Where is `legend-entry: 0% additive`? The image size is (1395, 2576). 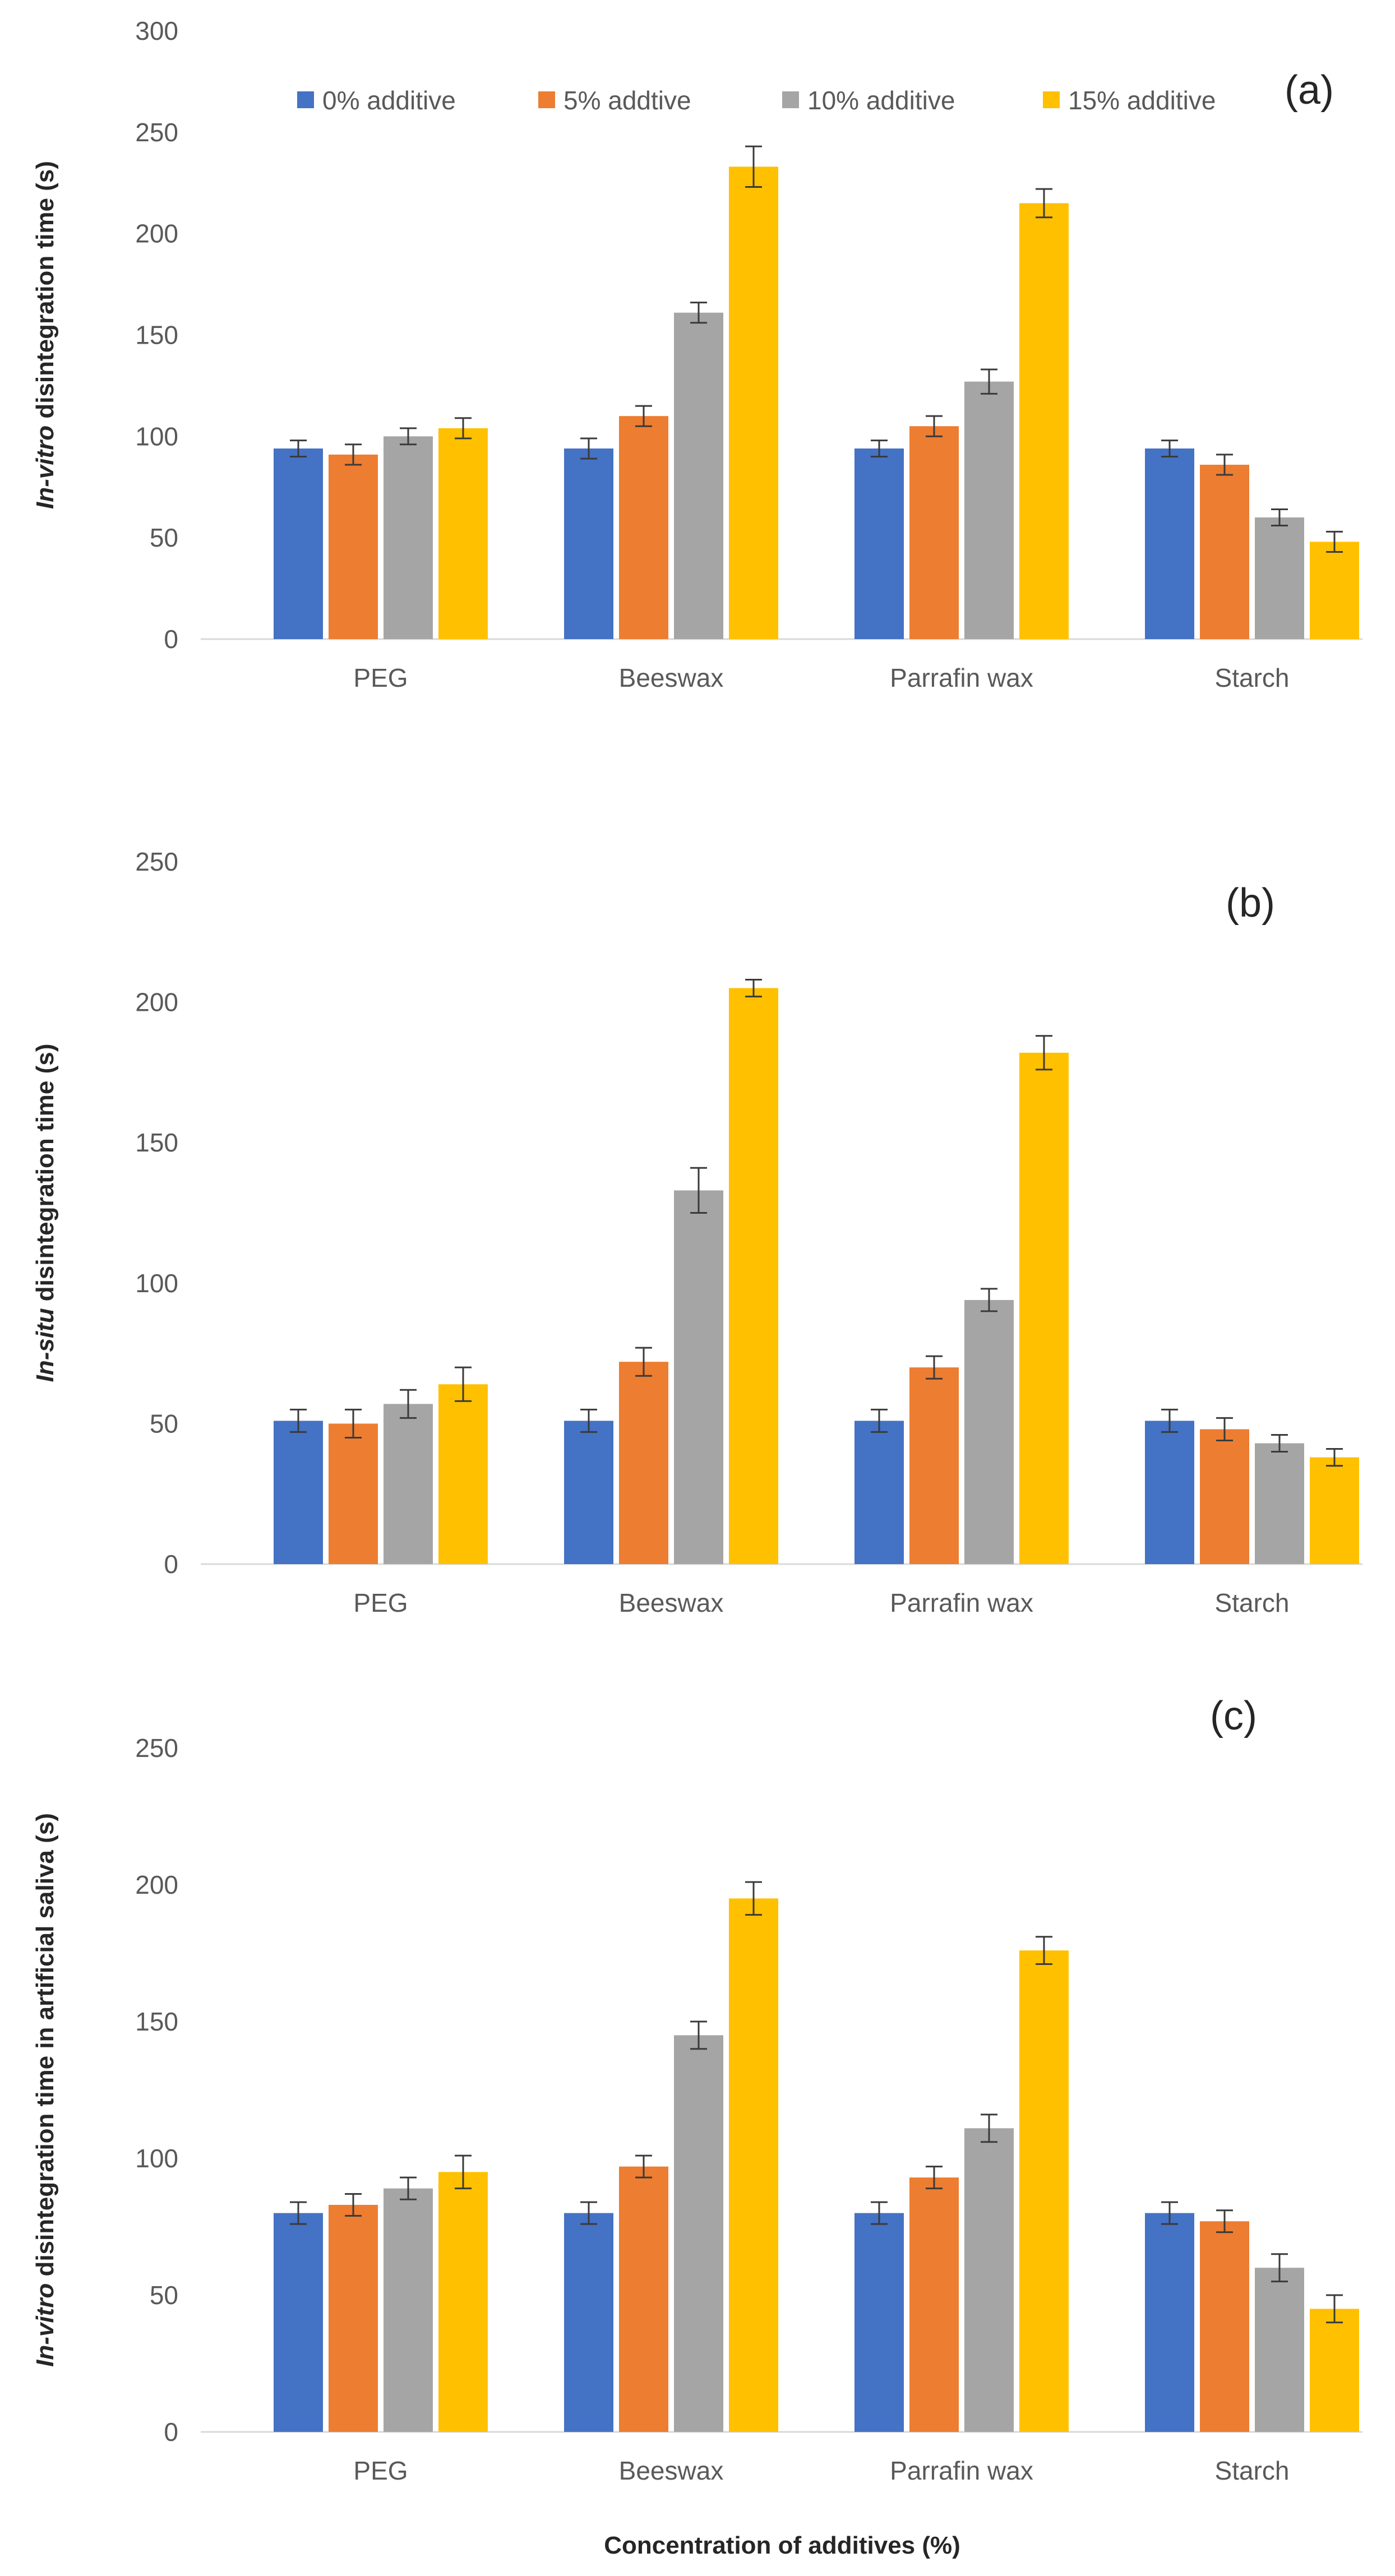 legend-entry: 0% additive is located at coordinates (389, 101).